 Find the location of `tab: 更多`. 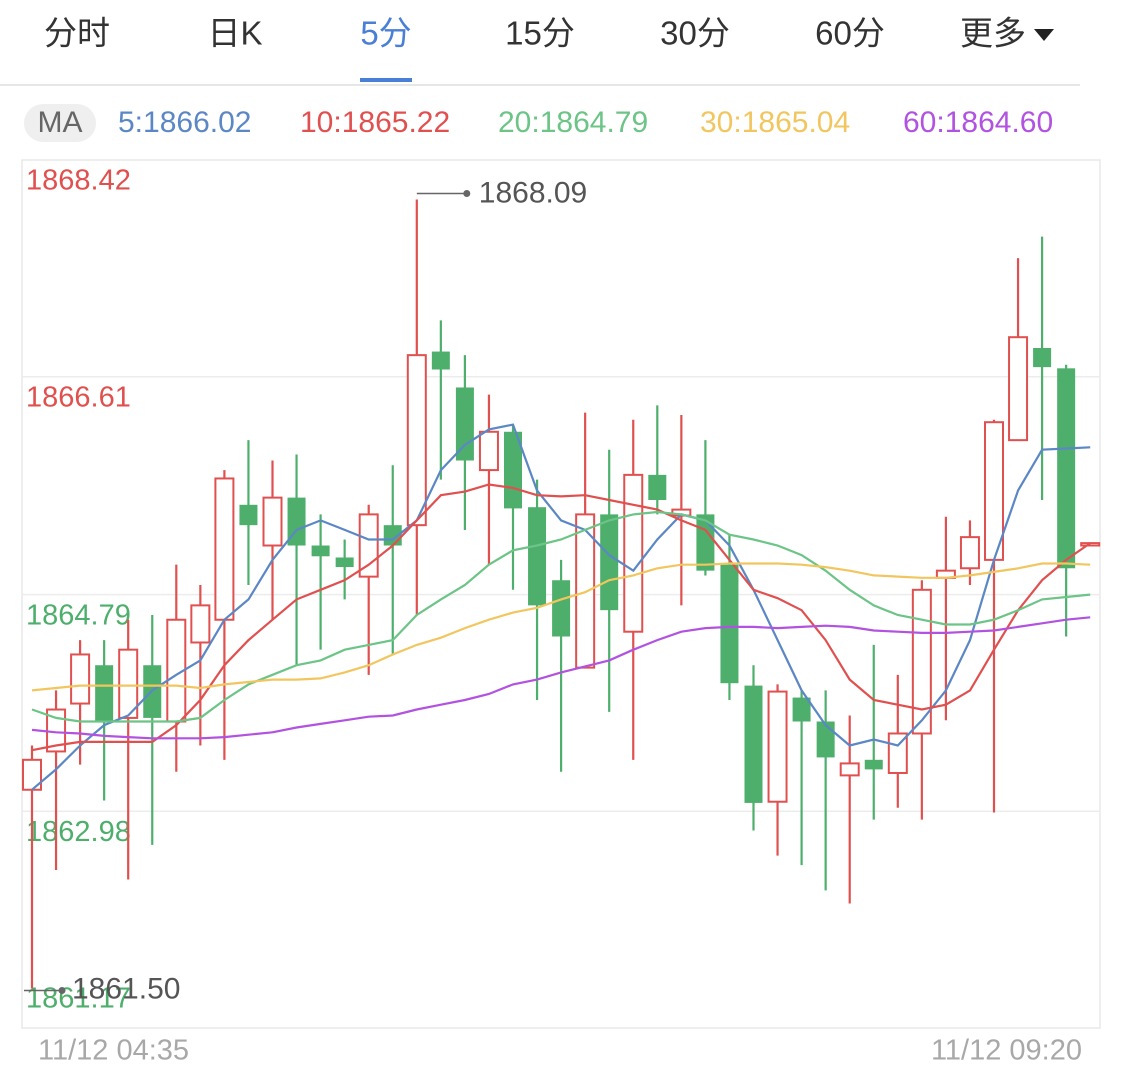

tab: 更多 is located at coordinates (993, 33).